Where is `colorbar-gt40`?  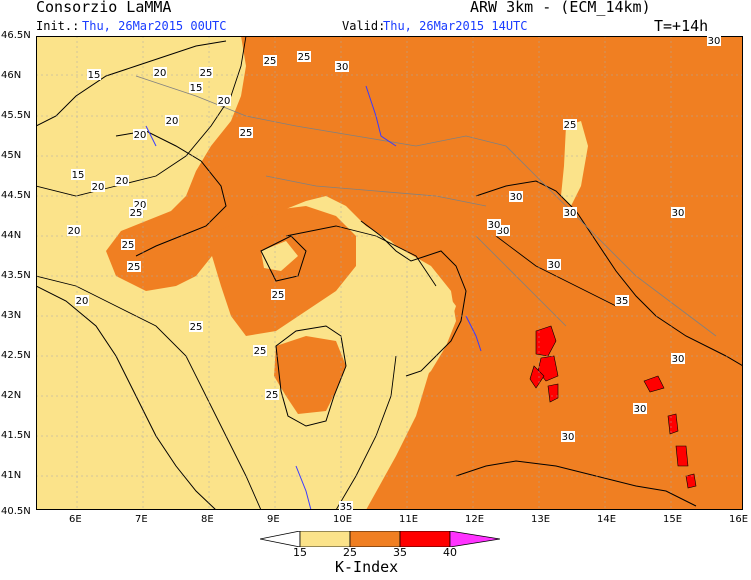
colorbar-gt40 is located at coordinates (474, 539).